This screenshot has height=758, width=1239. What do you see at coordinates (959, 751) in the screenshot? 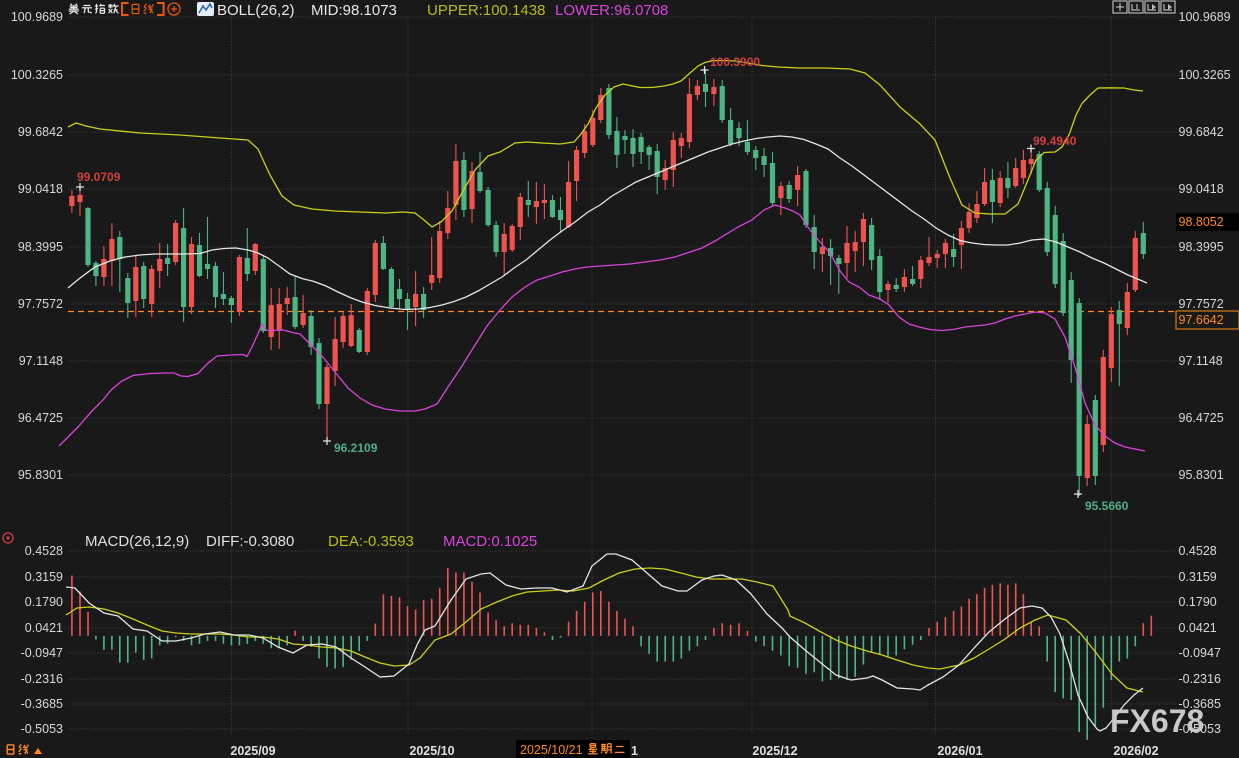
I see `svg-text: 2026/01` at bounding box center [959, 751].